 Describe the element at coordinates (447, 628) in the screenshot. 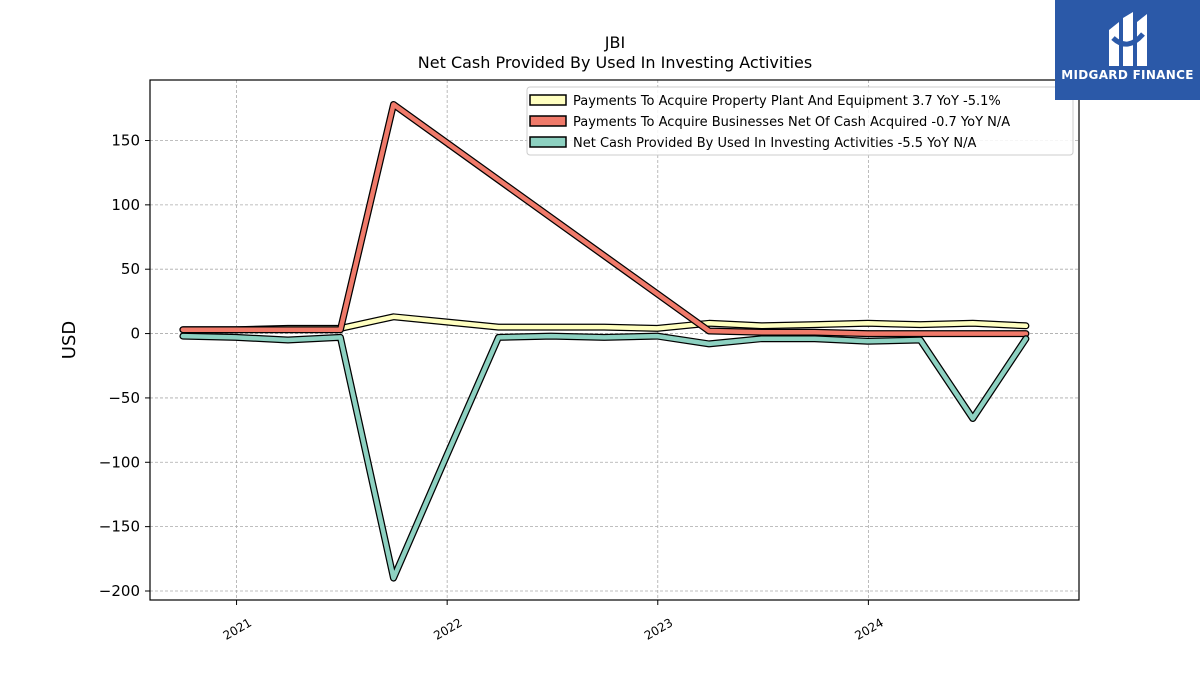

I see `x-tick-label: 2022` at that location.